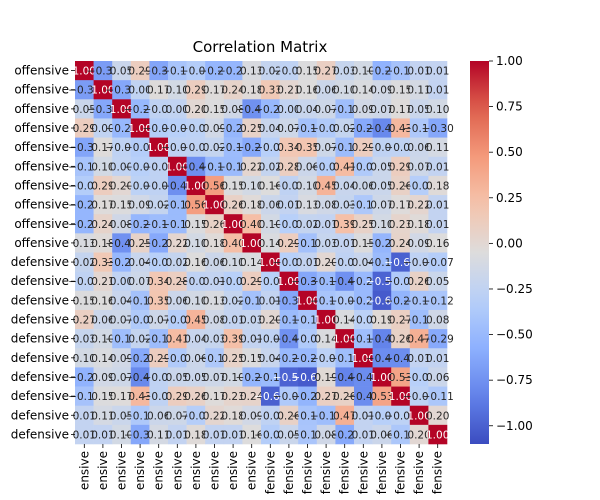  Describe the element at coordinates (270, 435) in the screenshot. I see `cell-value-label: −0.07` at that location.